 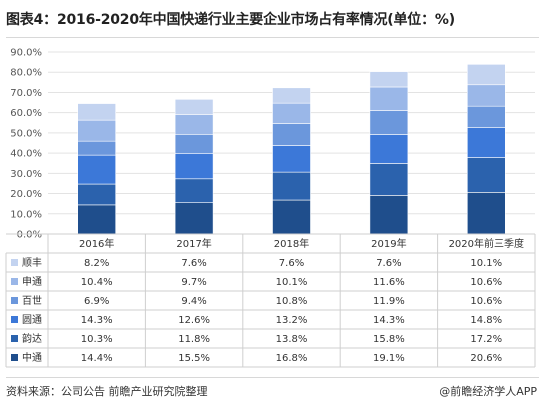 What do you see at coordinates (230, 20) in the screenshot?
I see `chart-title: 图表4：2016-2020年中国快递行业主要企业市场占有率情况(单位：%)` at bounding box center [230, 20].